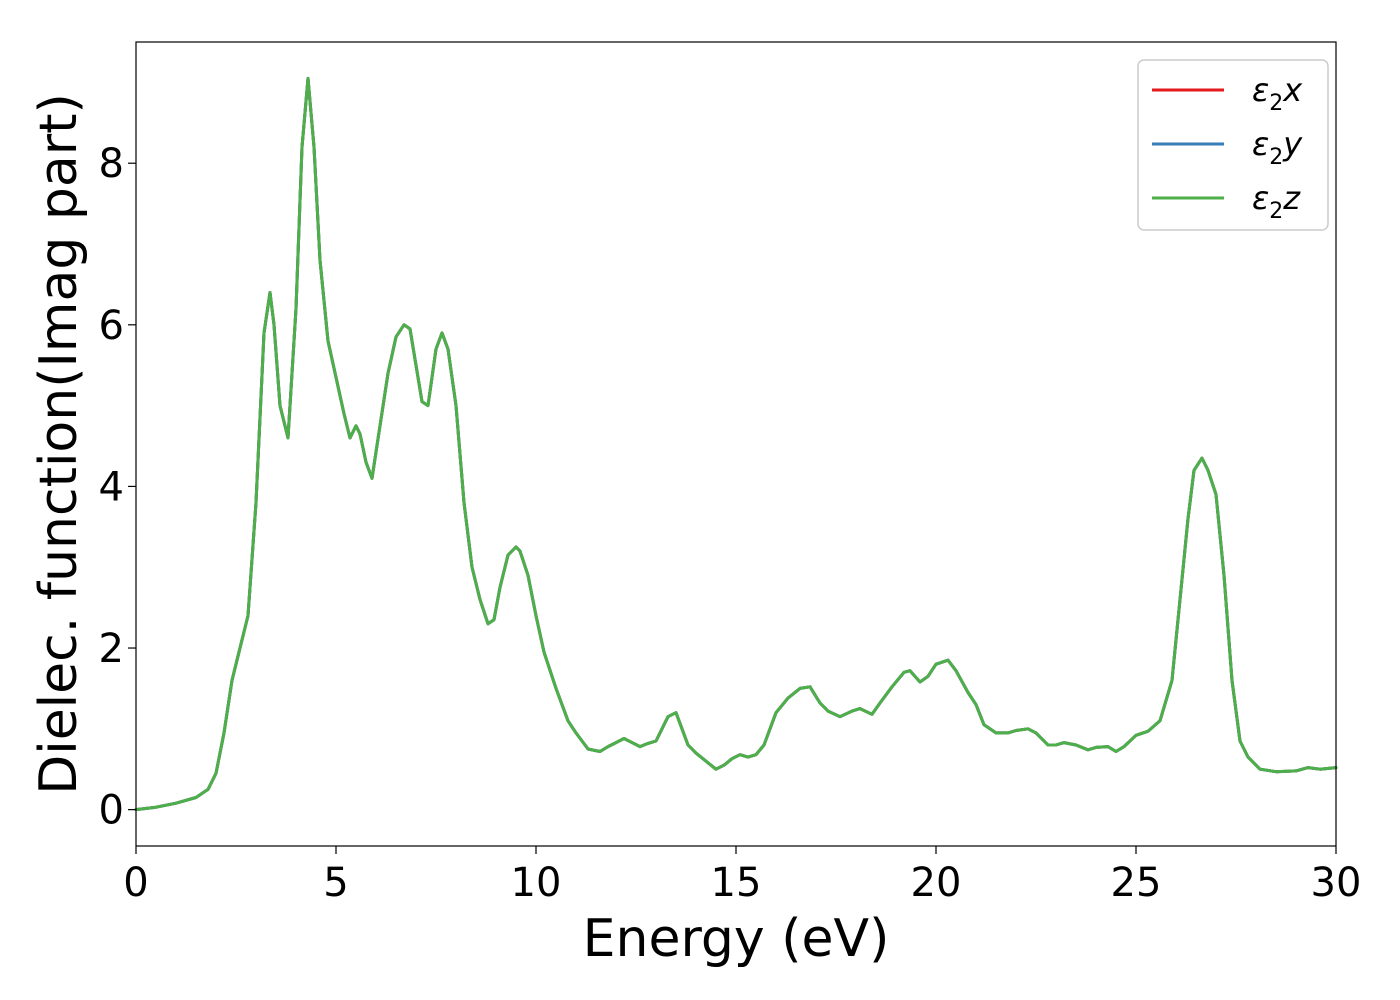  Describe the element at coordinates (736, 883) in the screenshot. I see `x-tick-label: 15` at that location.